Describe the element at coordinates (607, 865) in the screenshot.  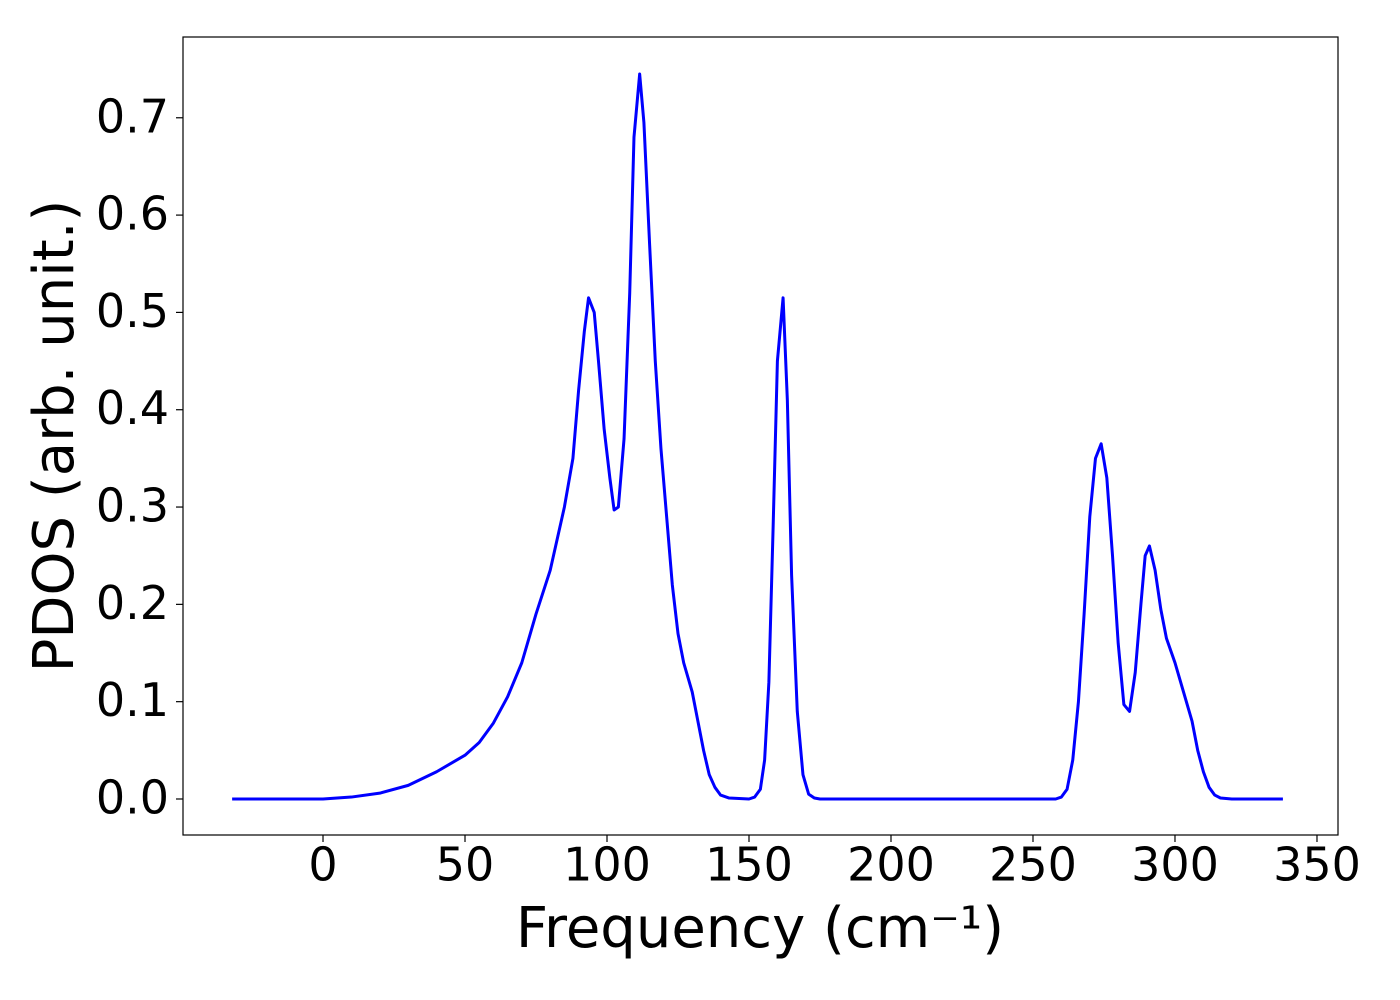
I see `x-tick-label: 100` at that location.